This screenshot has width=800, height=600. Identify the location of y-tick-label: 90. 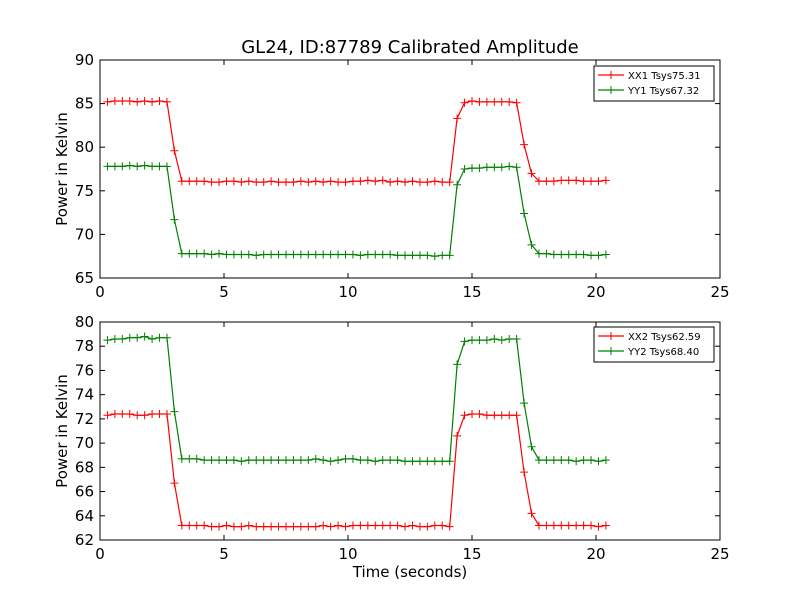
(84, 60).